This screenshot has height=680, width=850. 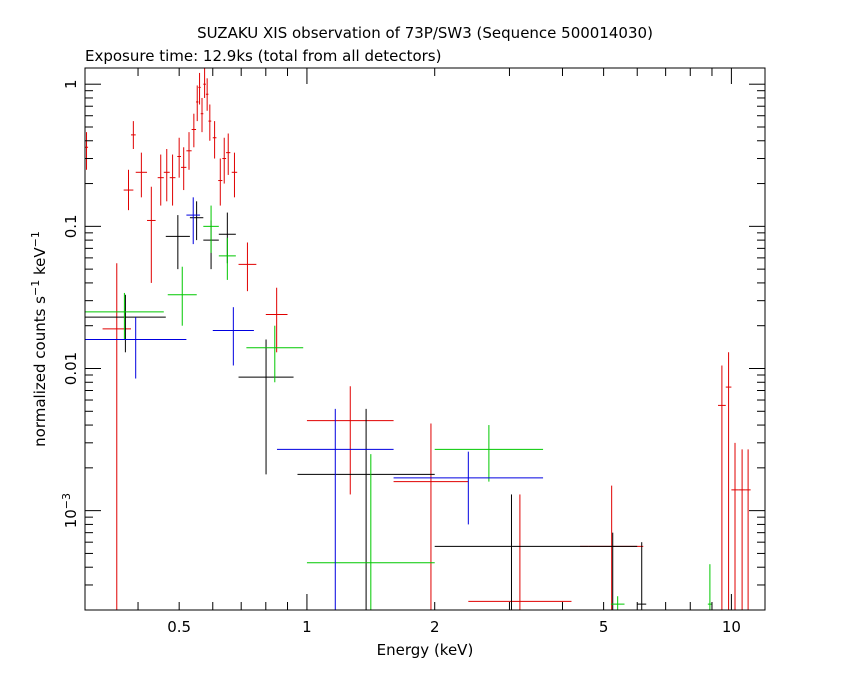 I want to click on x-axis-label: Energy (keV), so click(x=425, y=650).